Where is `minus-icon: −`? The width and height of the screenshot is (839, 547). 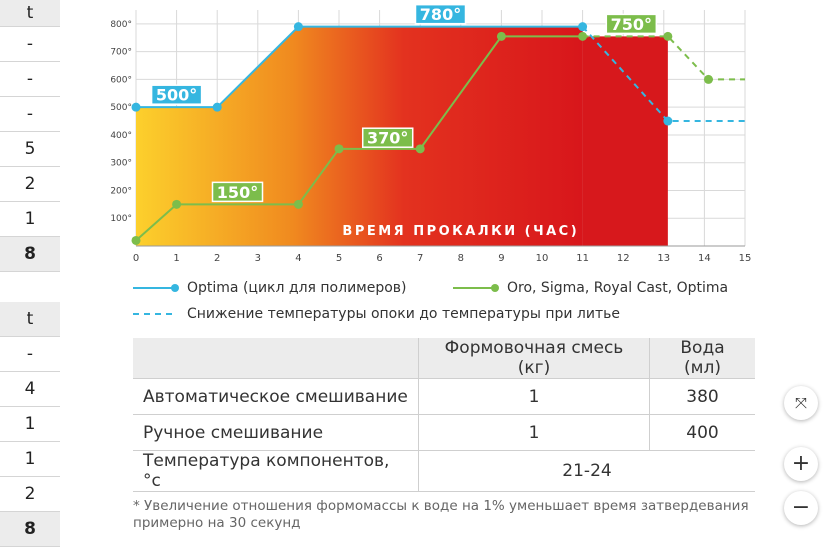 minus-icon: − is located at coordinates (801, 507).